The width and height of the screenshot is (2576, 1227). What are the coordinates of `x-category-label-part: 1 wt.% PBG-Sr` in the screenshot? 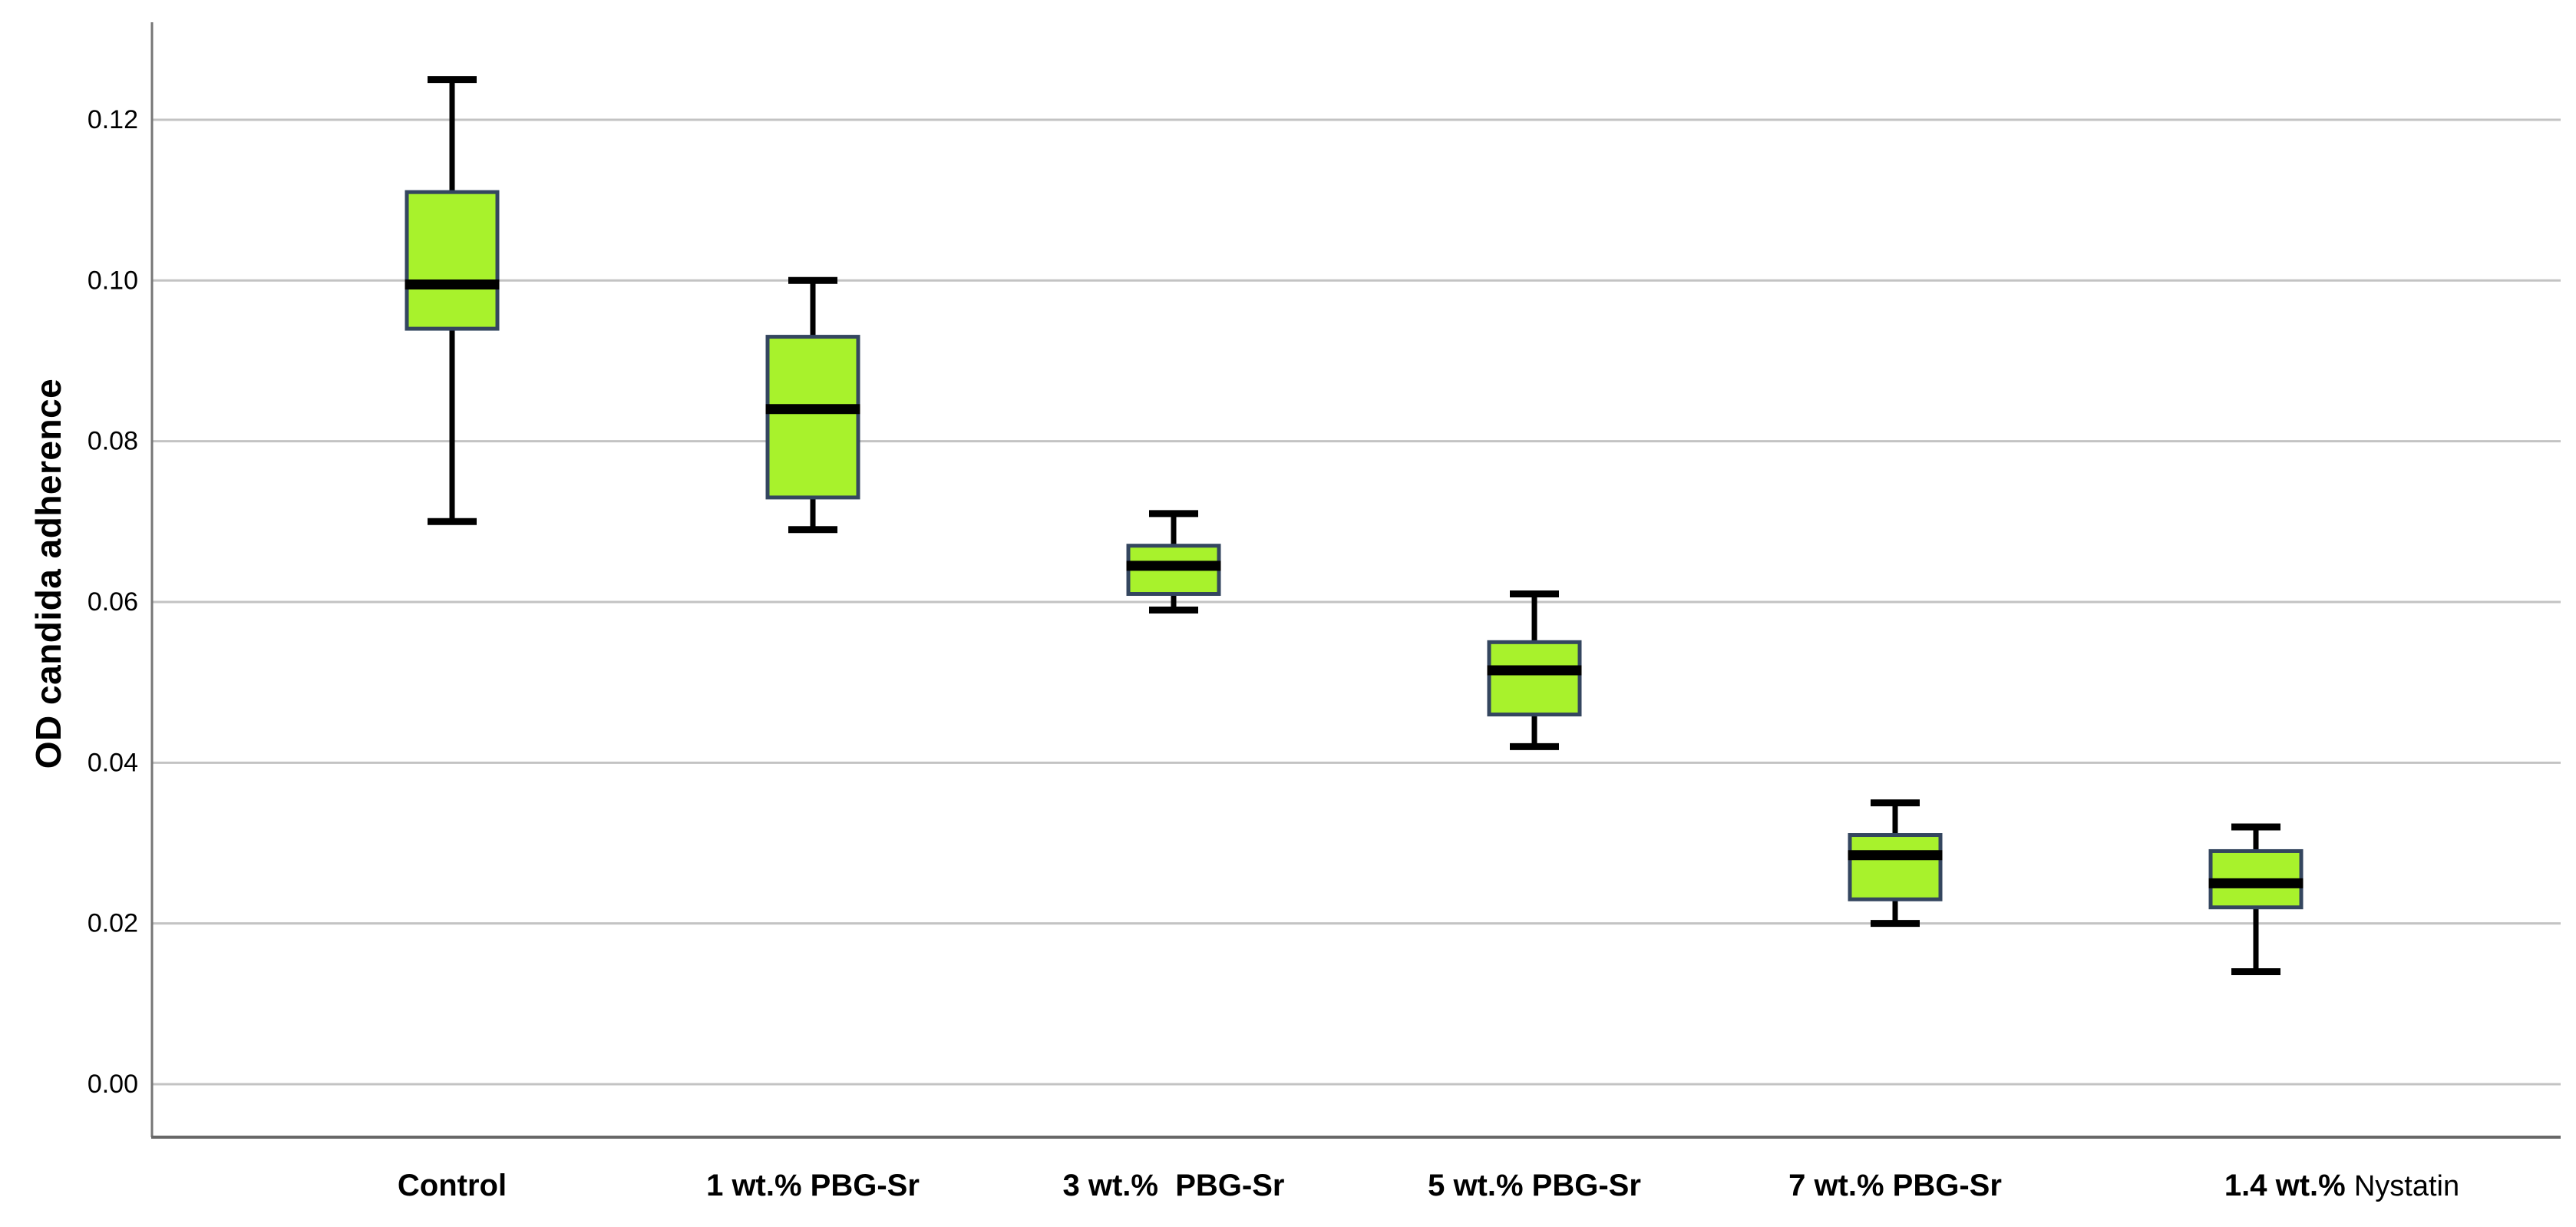 It's located at (813, 1185).